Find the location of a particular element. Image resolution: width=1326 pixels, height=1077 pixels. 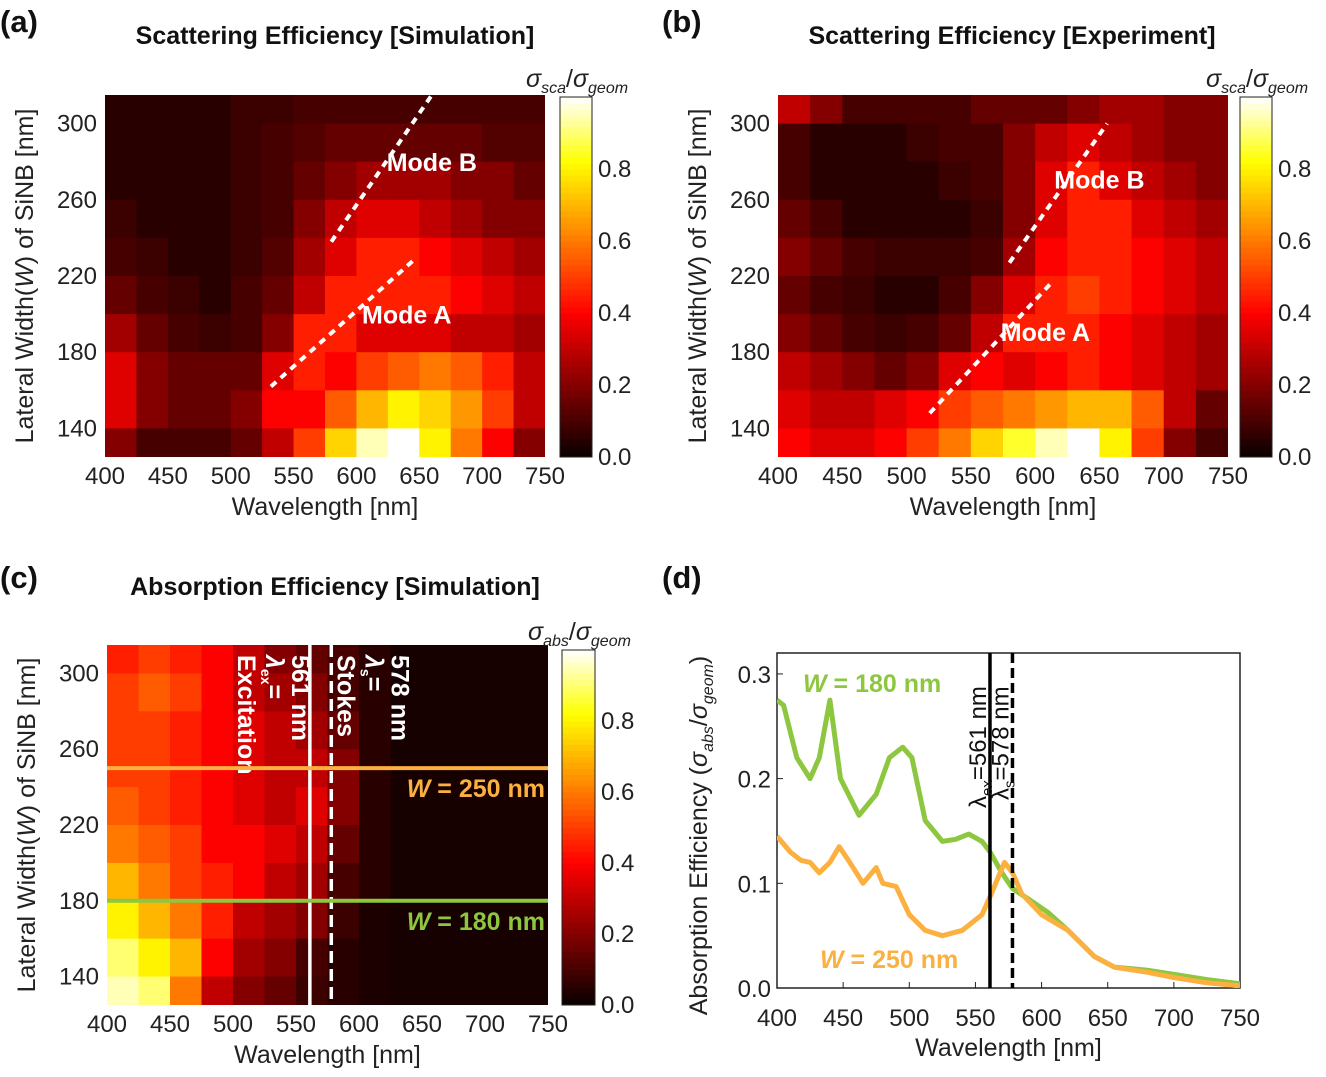

x-axis-label: Wavelength [nm] is located at coordinates (325, 507).